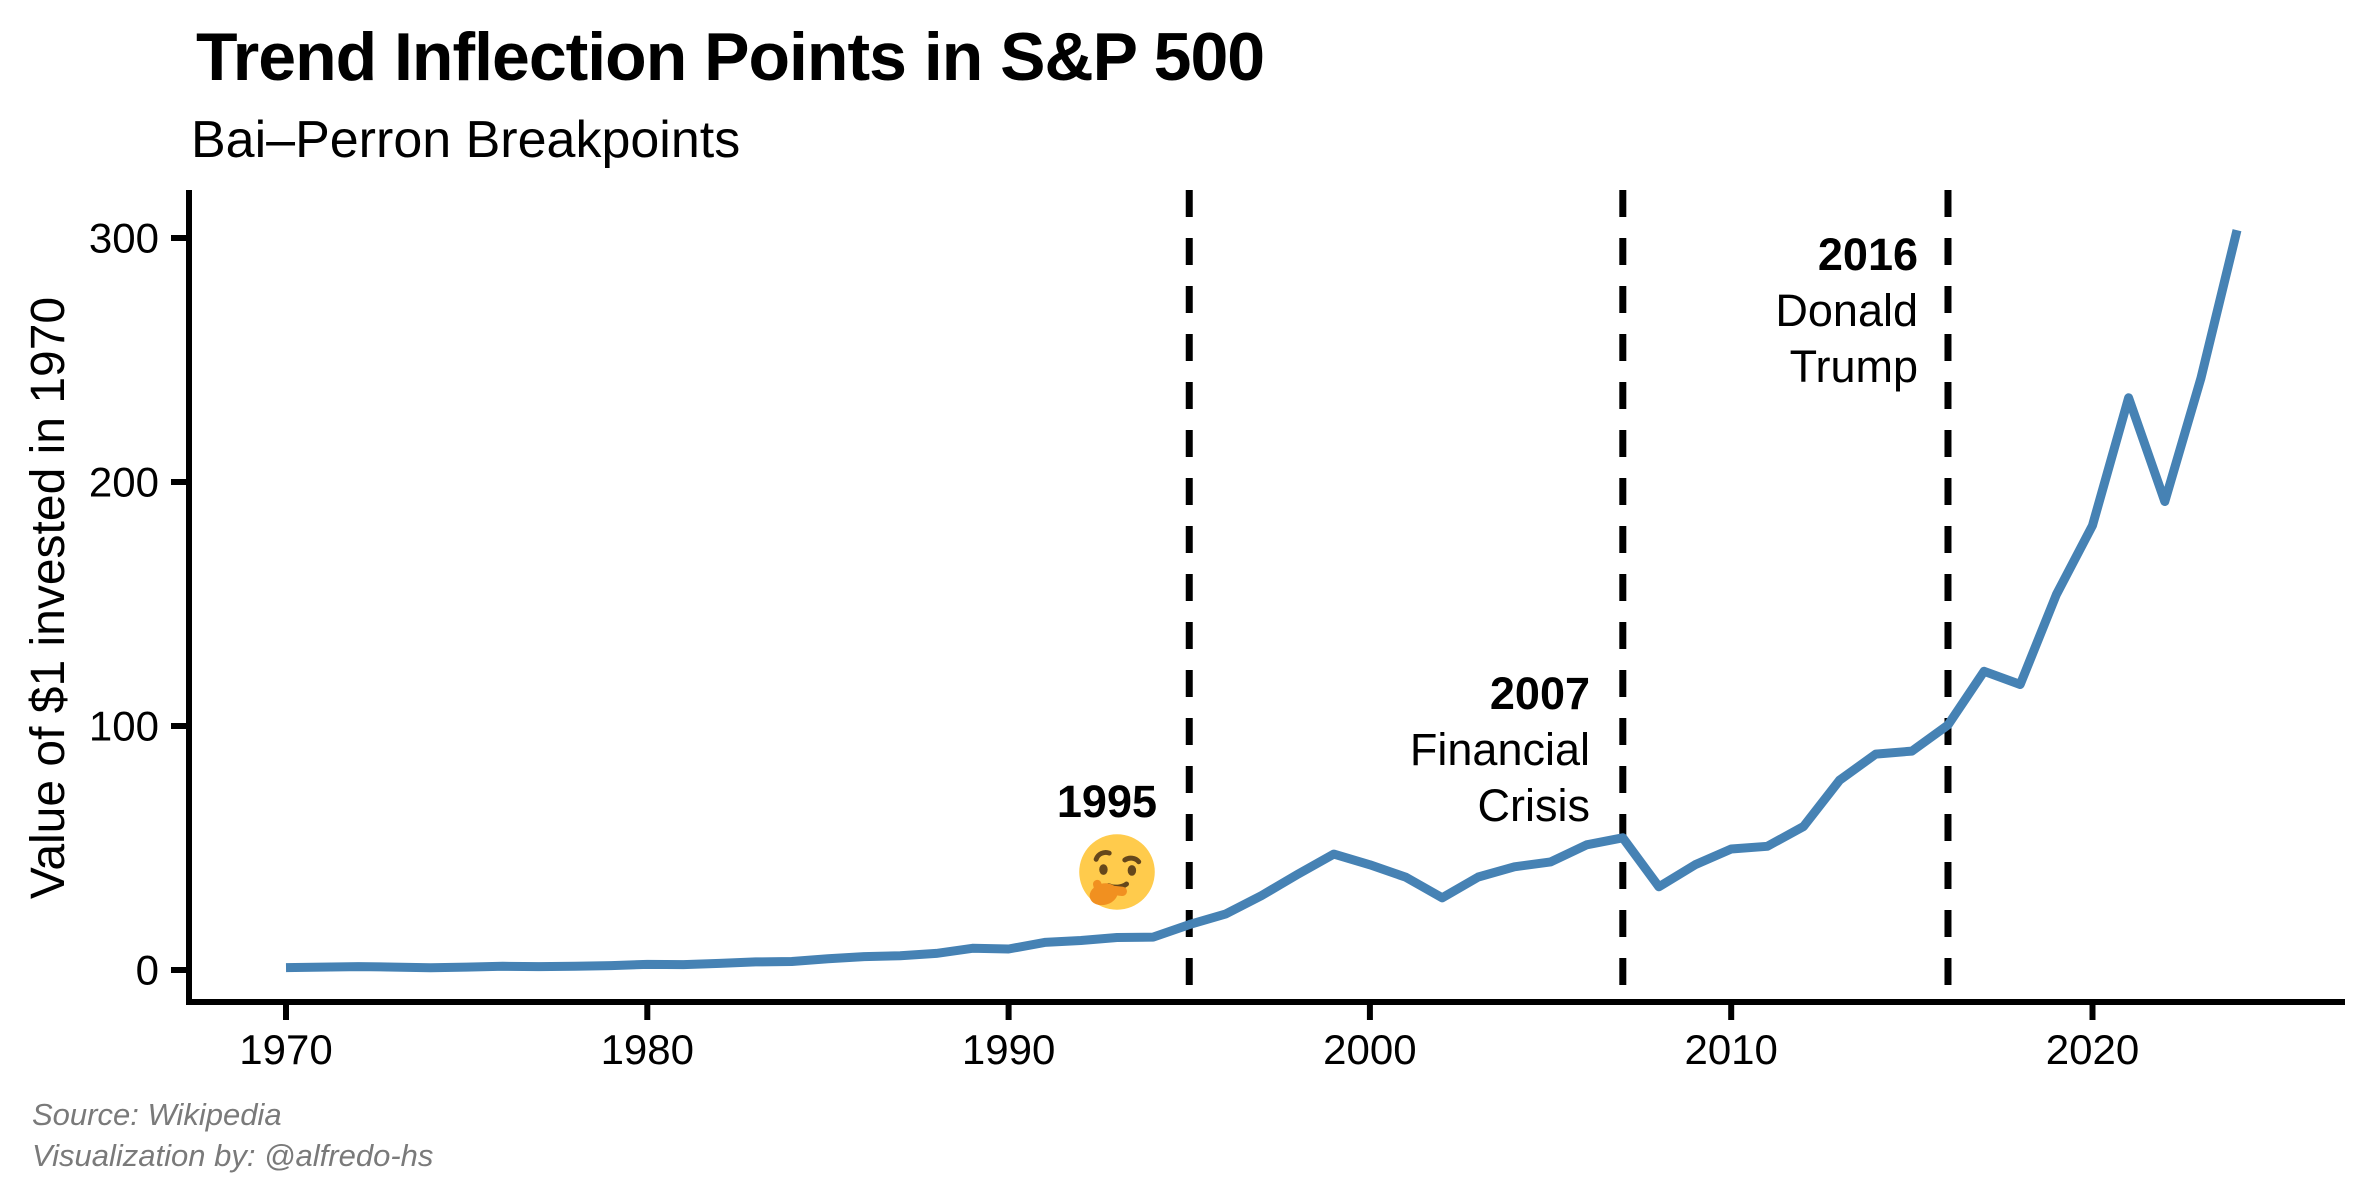  What do you see at coordinates (1730, 1049) in the screenshot?
I see `x-tick-label: 2010` at bounding box center [1730, 1049].